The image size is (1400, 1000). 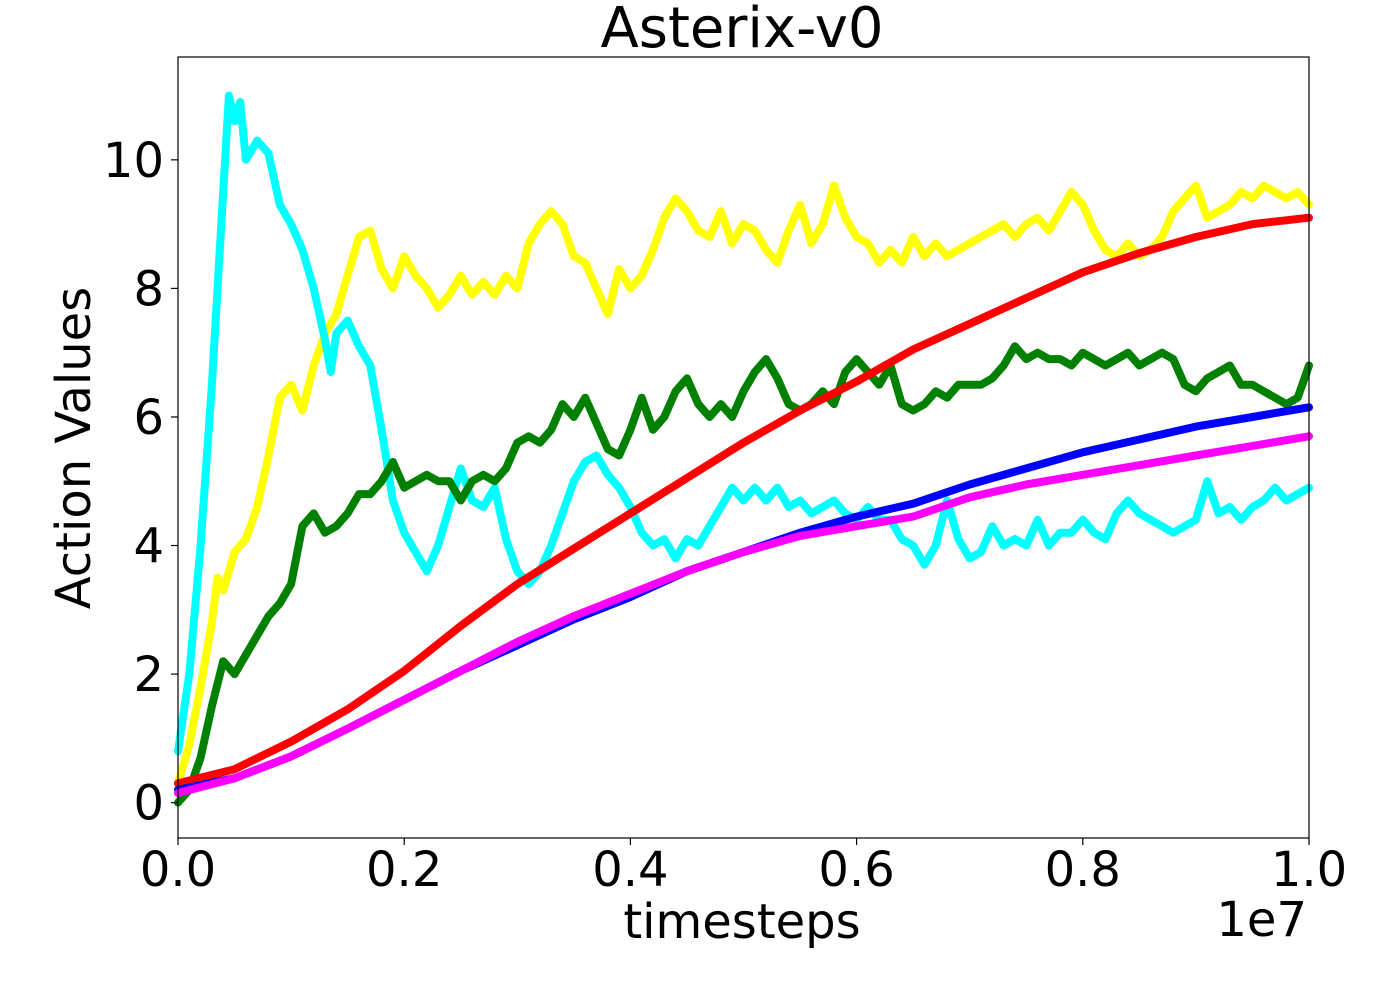 I want to click on y-tick-label: 0, so click(x=148, y=804).